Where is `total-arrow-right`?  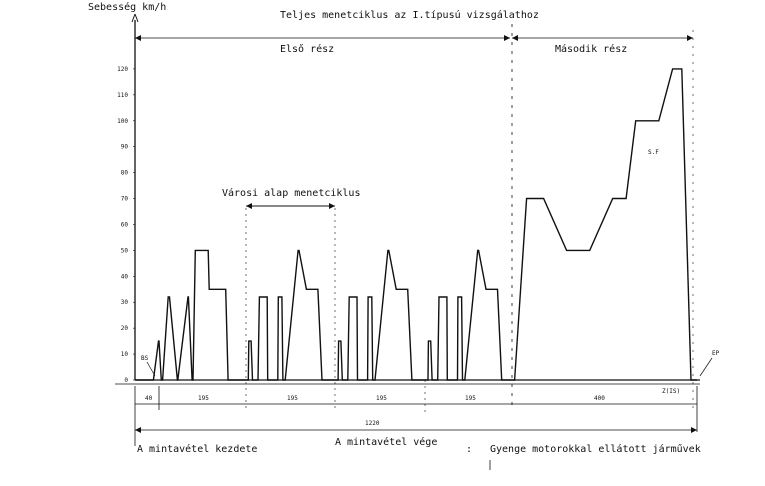 total-arrow-right is located at coordinates (694, 430).